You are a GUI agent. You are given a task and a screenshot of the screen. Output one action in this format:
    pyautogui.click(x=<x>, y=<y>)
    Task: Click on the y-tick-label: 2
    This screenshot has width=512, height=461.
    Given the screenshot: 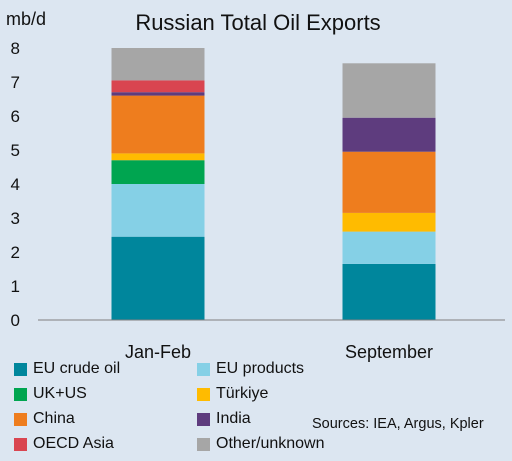 What is the action you would take?
    pyautogui.click(x=15, y=252)
    